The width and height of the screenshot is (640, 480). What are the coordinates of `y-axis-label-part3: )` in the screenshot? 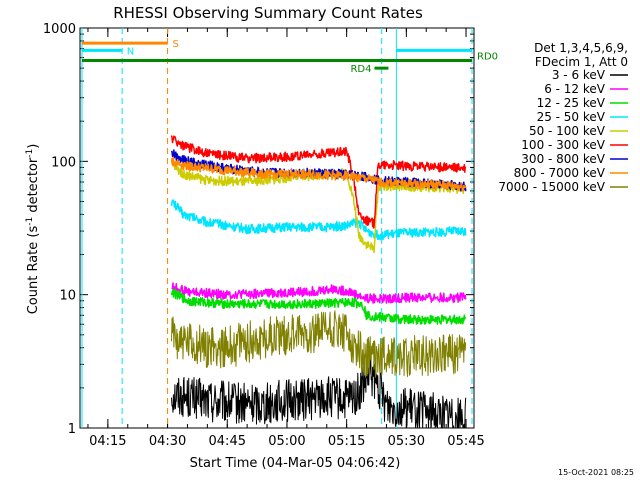 It's located at (33, 146).